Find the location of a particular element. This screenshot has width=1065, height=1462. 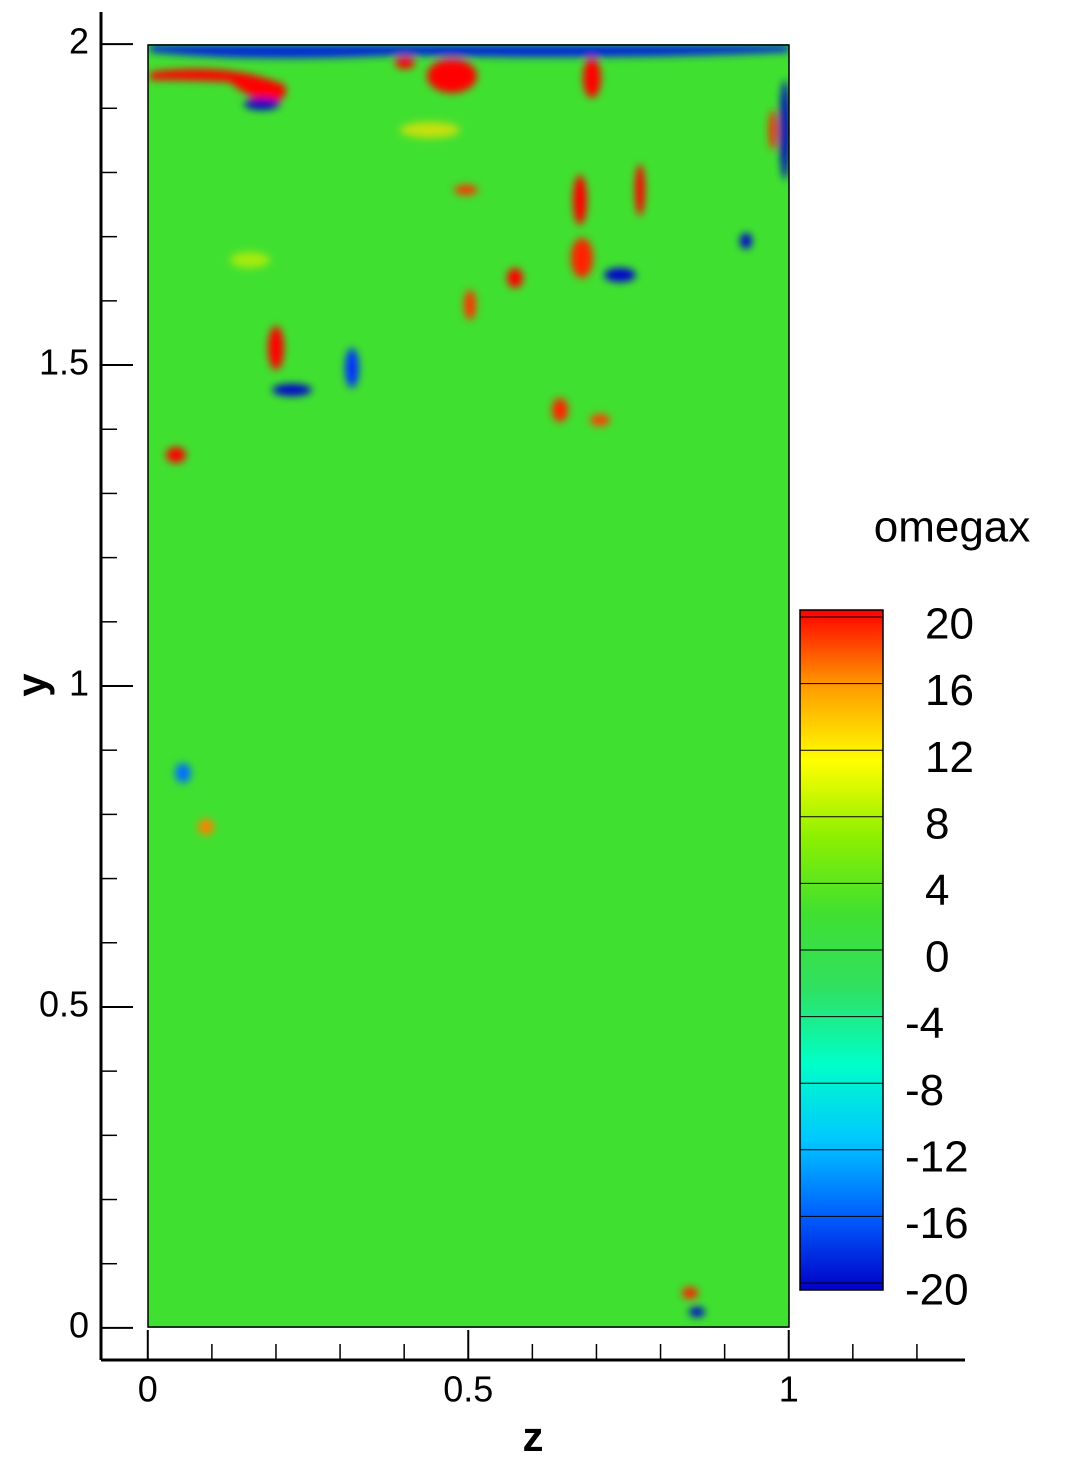

y-tick-label: 0 is located at coordinates (79, 1324).